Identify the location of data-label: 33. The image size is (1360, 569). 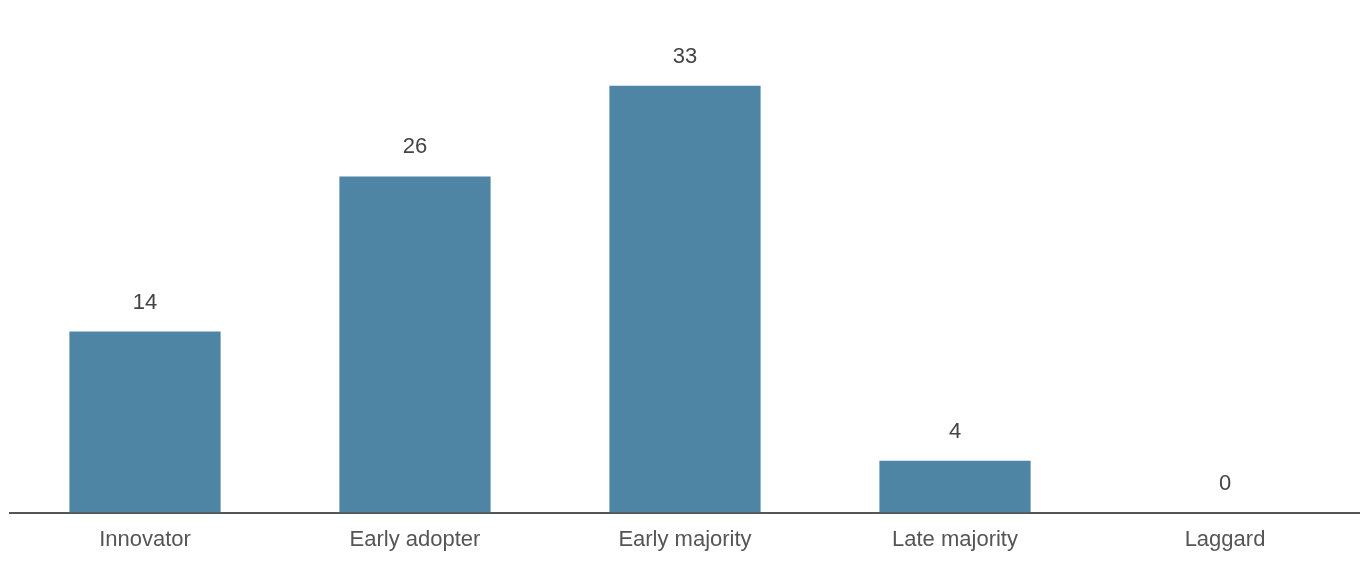
(685, 55).